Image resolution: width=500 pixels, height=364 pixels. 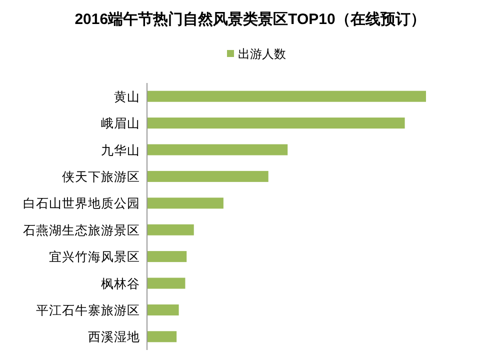 I want to click on y-tick-label: 枫林谷, so click(x=120, y=283).